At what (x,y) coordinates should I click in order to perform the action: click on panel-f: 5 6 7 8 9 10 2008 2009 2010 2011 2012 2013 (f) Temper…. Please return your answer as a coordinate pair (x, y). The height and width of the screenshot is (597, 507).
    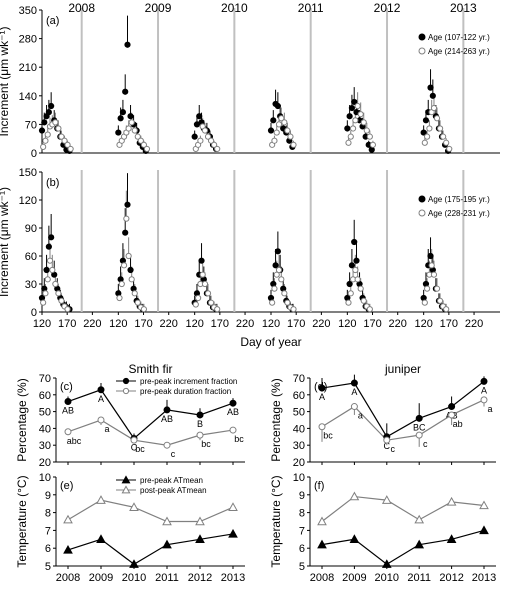
    Looking at the image, I should click on (382, 528).